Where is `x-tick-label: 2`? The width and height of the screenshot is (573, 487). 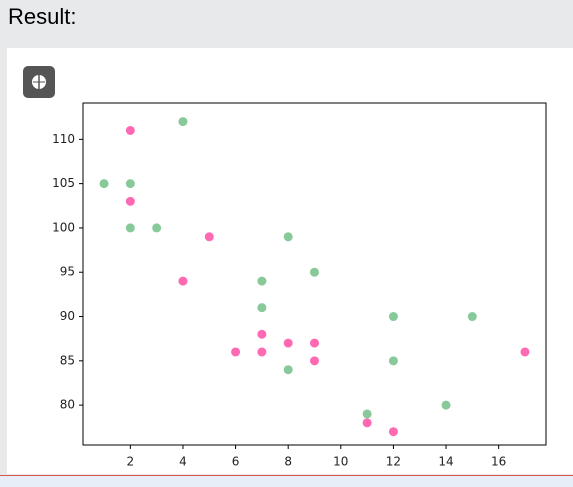 x-tick-label: 2 is located at coordinates (131, 462).